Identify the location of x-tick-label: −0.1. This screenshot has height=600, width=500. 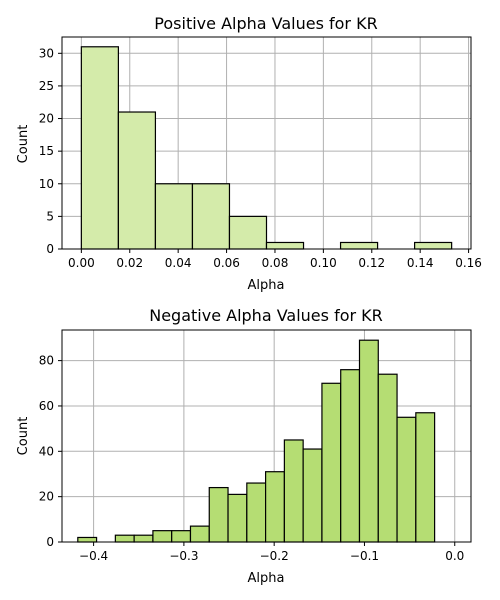
(364, 556).